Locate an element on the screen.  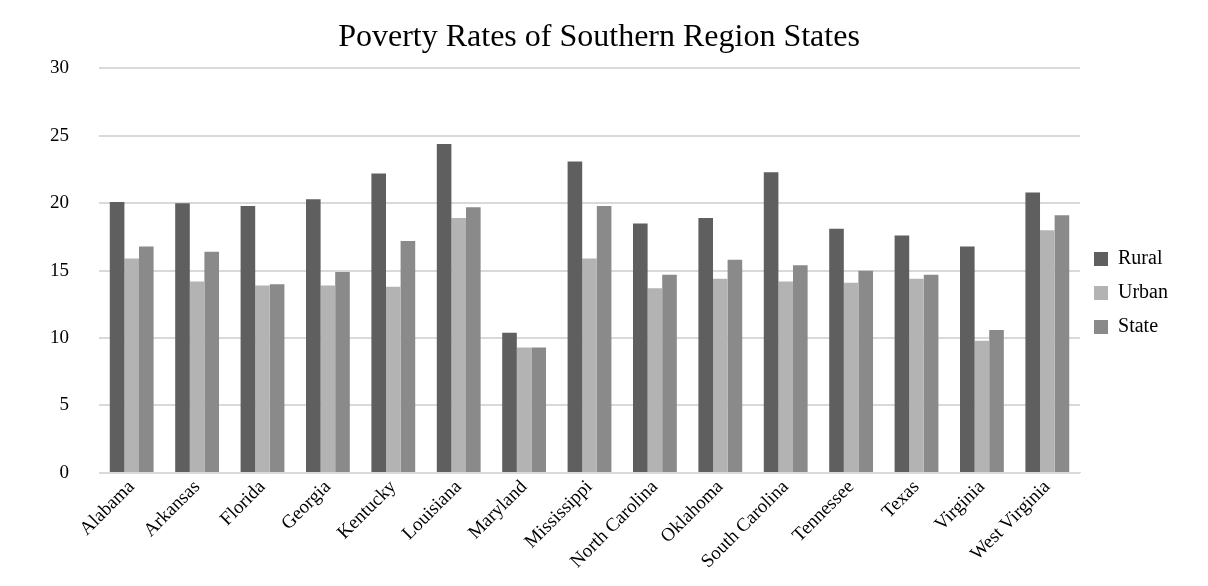
y-tick-label: 20 is located at coordinates (59, 202).